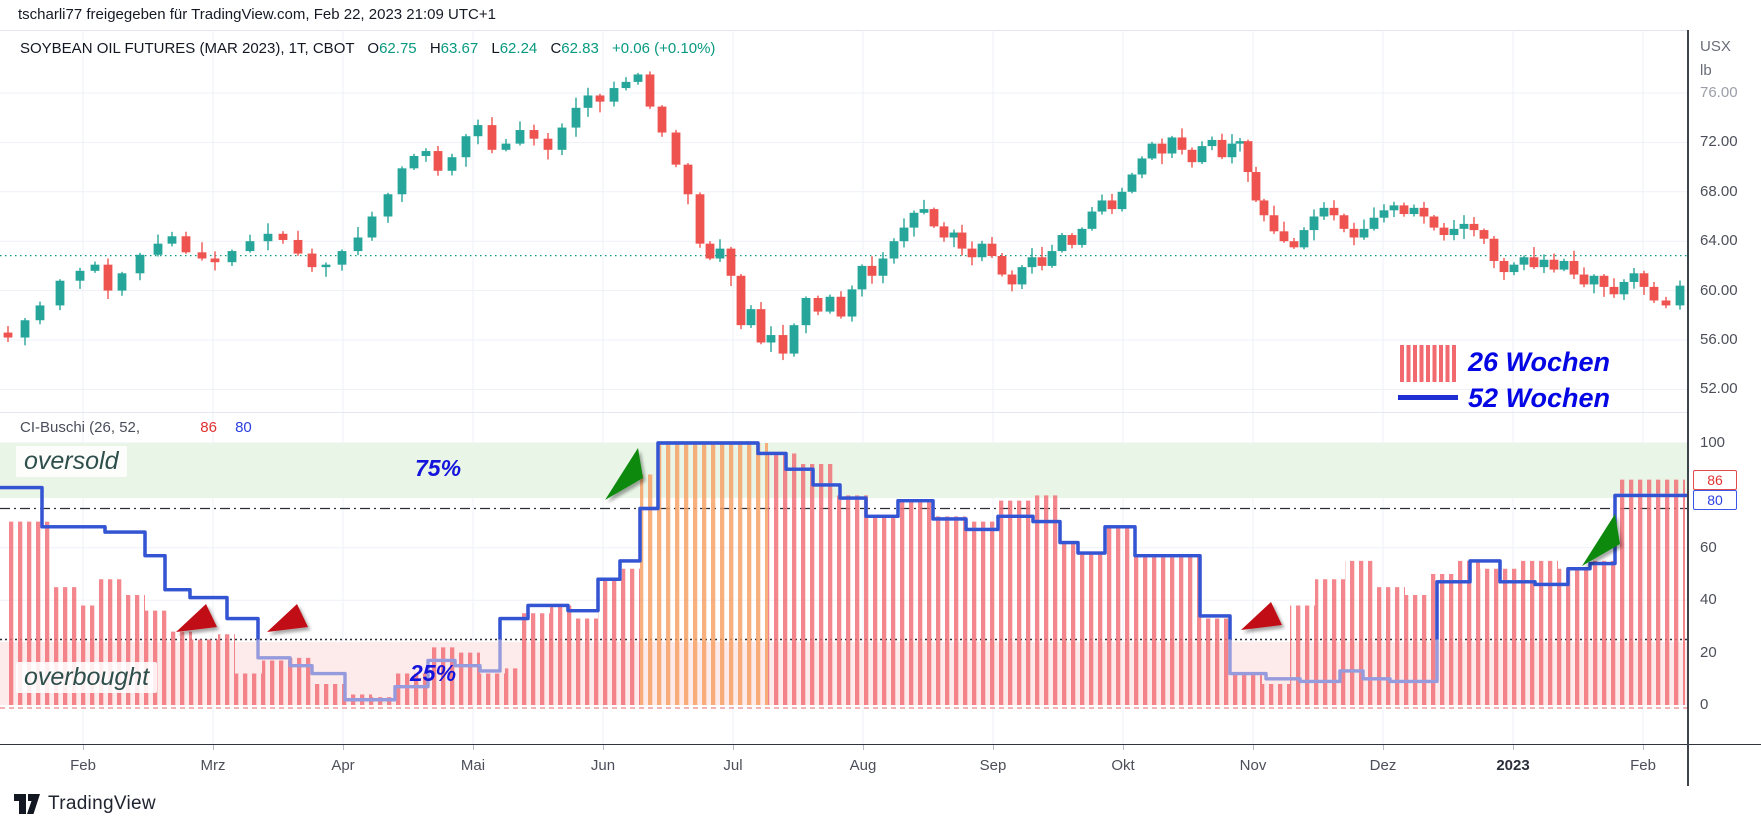 The width and height of the screenshot is (1761, 823). I want to click on oscillator-tick-label: 100, so click(1713, 442).